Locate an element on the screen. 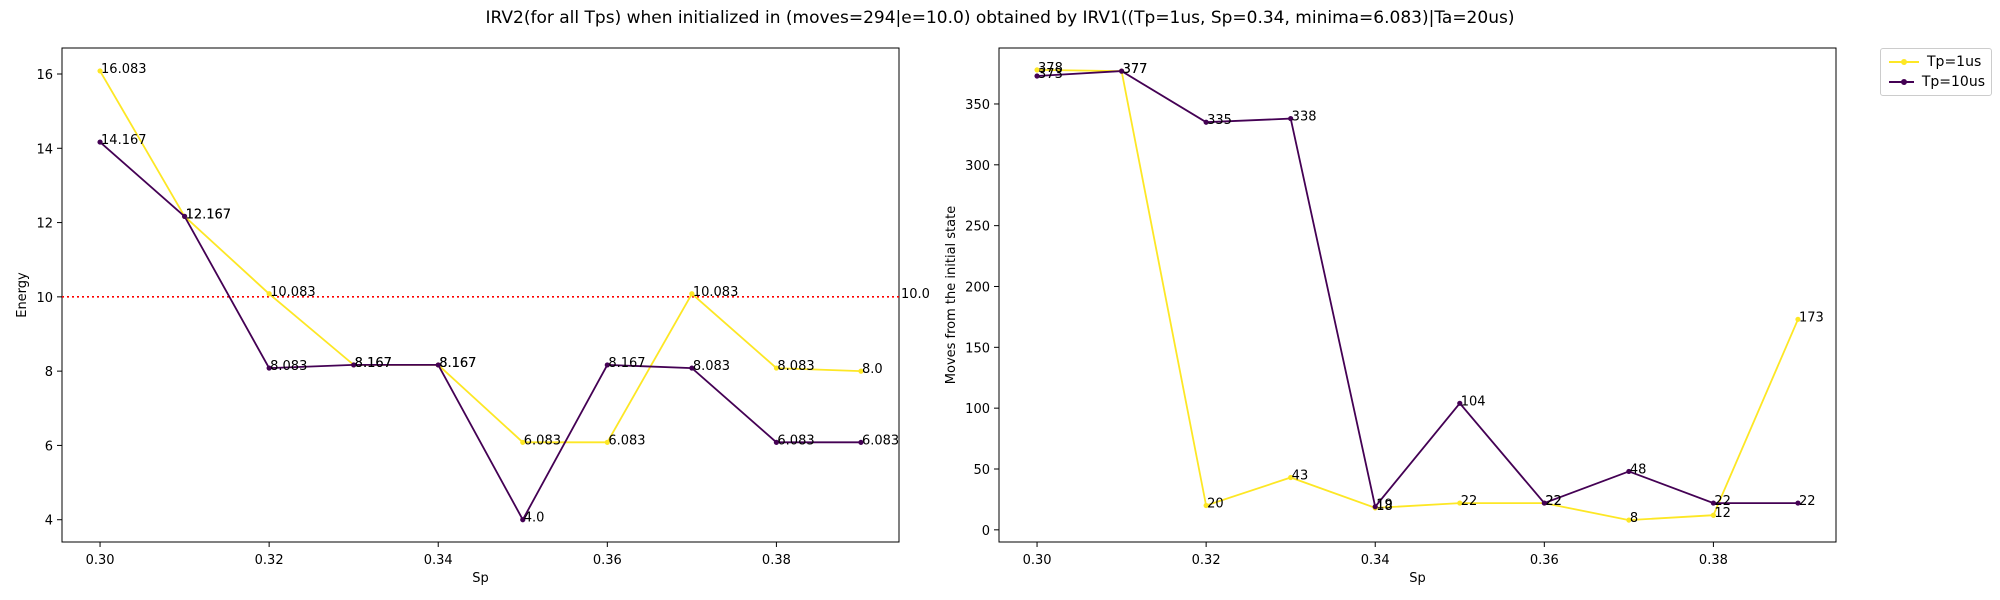 The height and width of the screenshot is (600, 2000). y-axis-label-moves: Moves from the initial state is located at coordinates (951, 295).